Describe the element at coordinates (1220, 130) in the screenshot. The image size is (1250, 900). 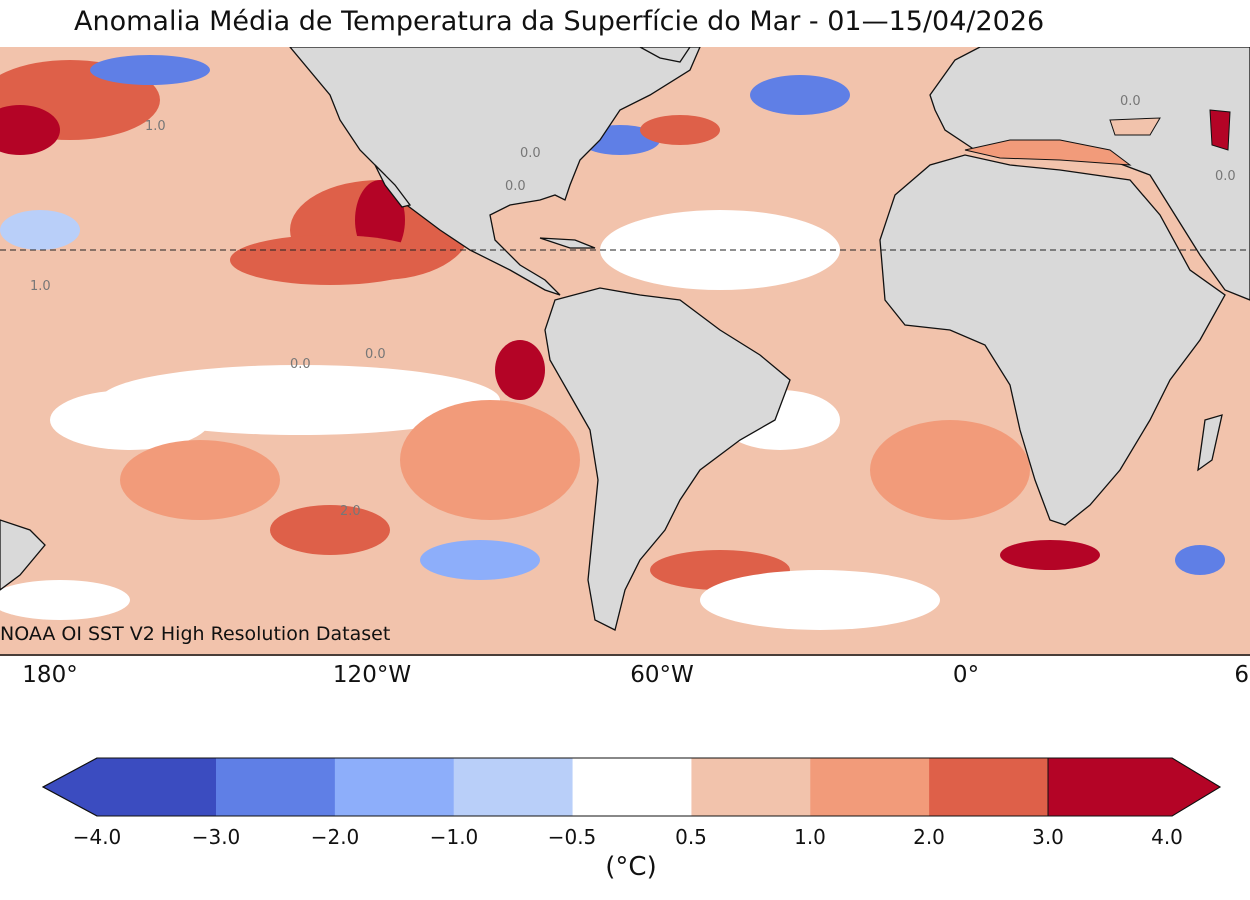
I see `caspian-sea` at that location.